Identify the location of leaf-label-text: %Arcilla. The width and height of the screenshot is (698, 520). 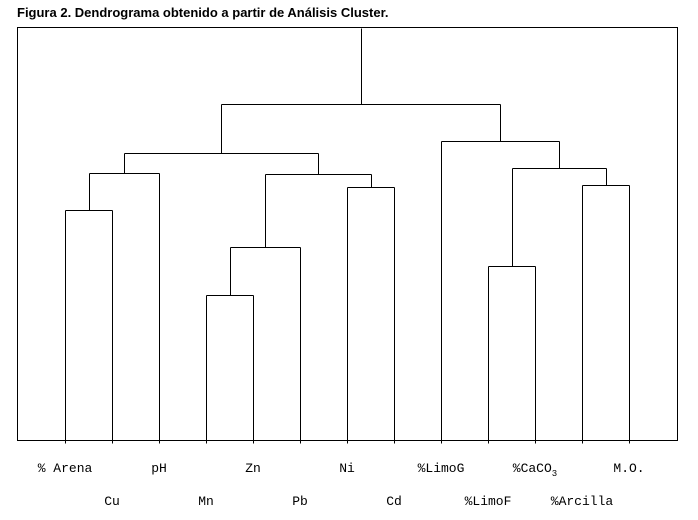
(582, 501).